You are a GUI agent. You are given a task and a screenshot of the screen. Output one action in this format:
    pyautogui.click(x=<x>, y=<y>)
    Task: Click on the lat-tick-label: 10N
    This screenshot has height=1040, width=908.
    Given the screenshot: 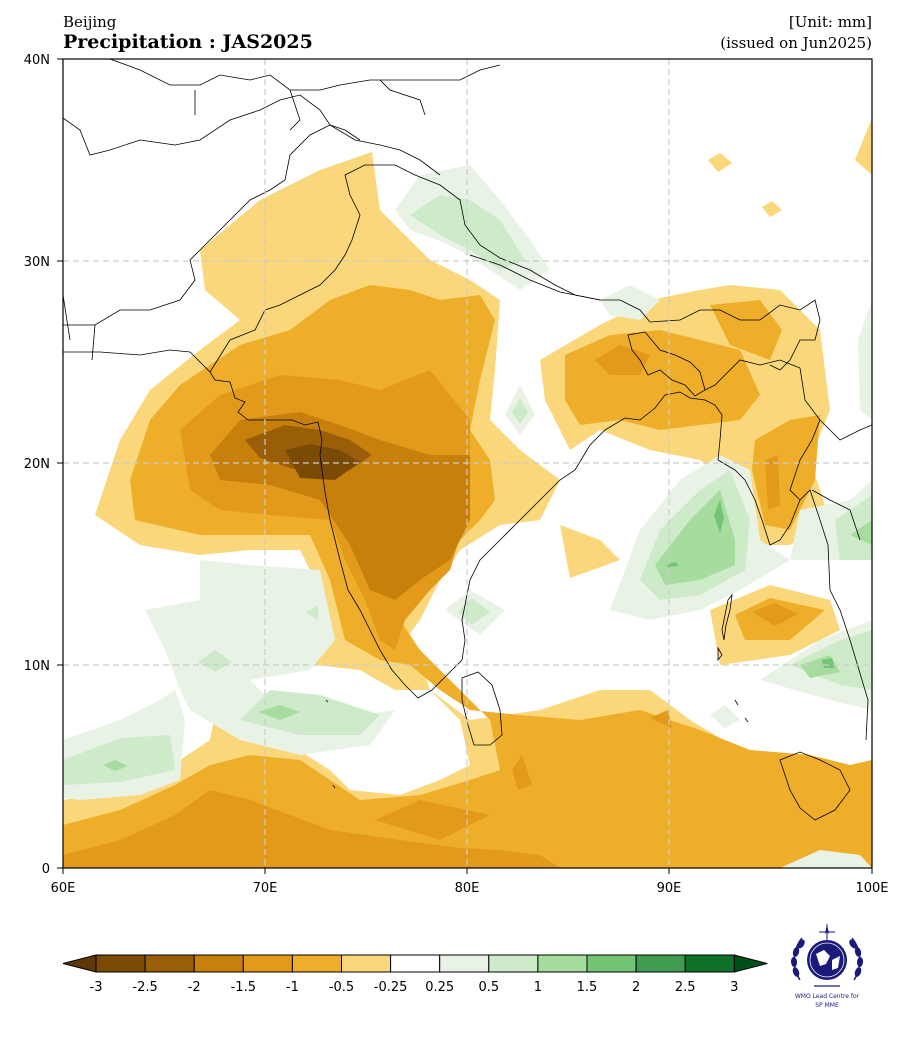 What is the action you would take?
    pyautogui.click(x=37, y=666)
    